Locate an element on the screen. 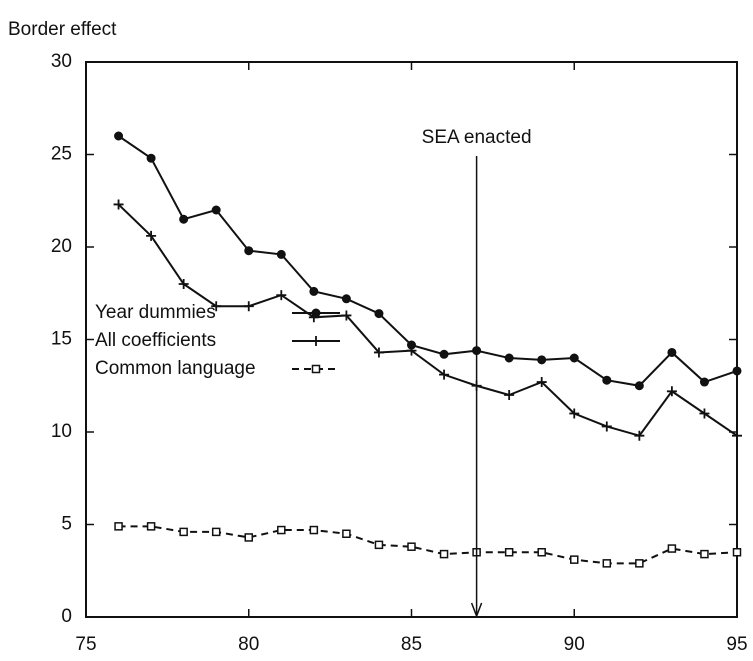 The height and width of the screenshot is (661, 753). y-tick-label: 10 is located at coordinates (61, 431).